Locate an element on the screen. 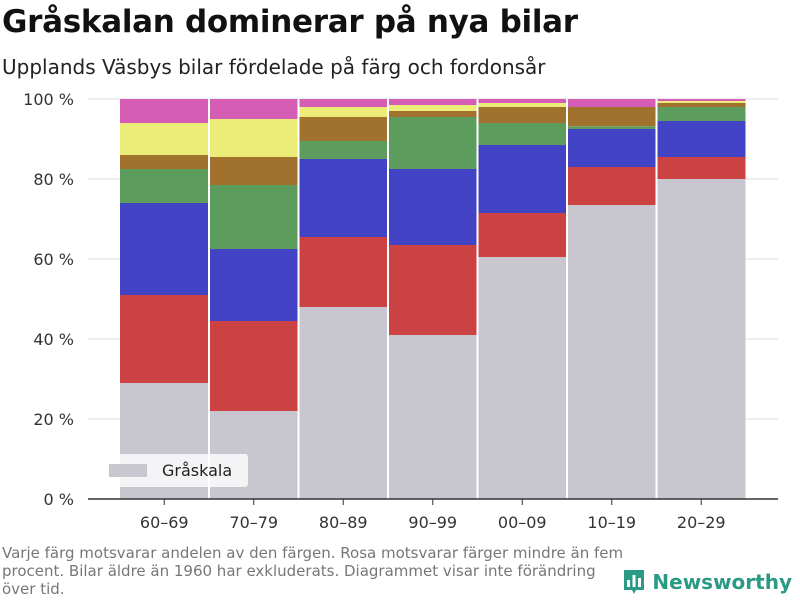 The width and height of the screenshot is (800, 600). y-tick-label: 100 % is located at coordinates (48, 99).